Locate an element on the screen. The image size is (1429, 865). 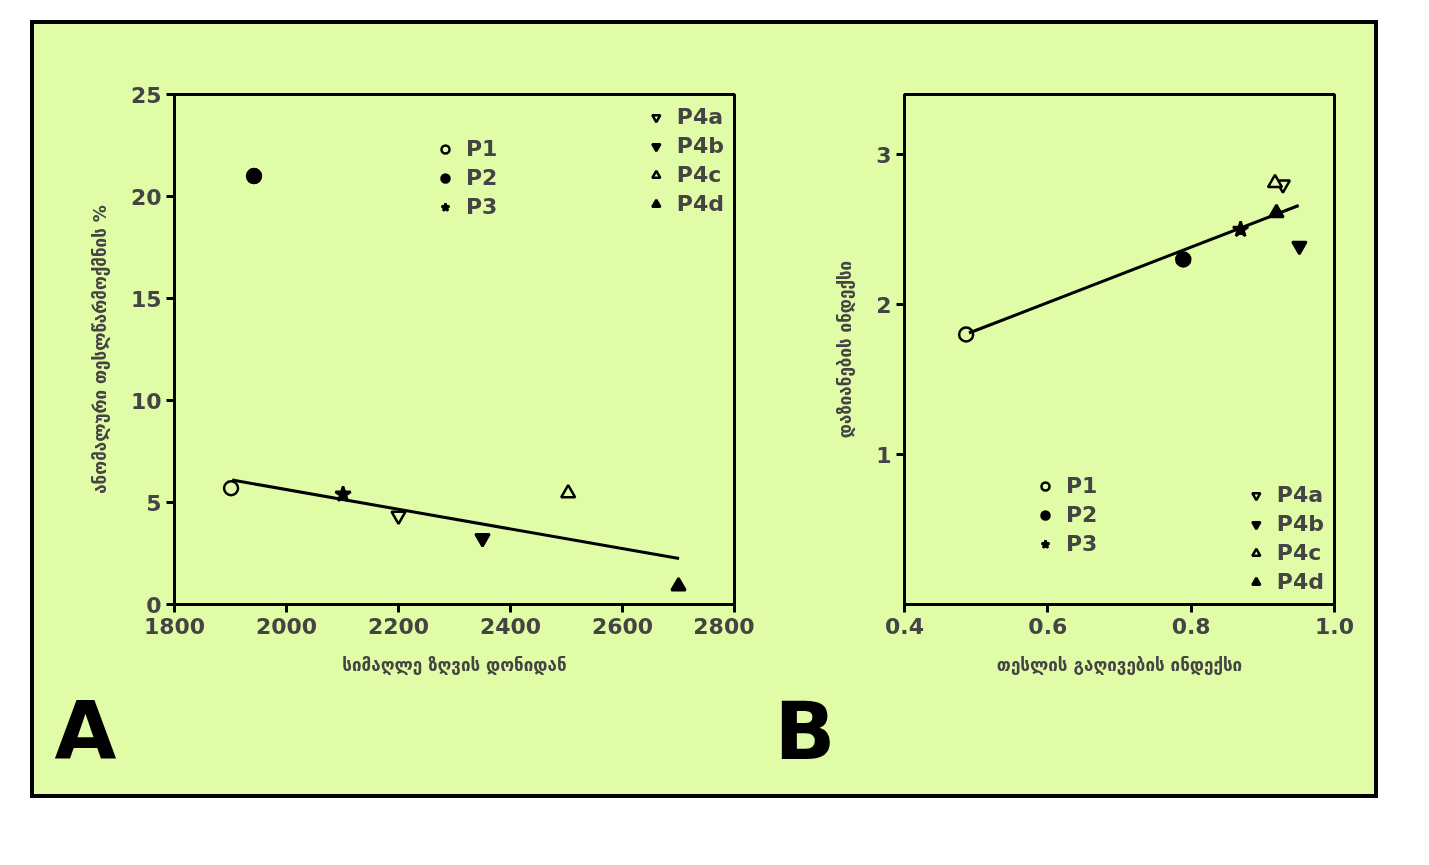
x-tick-label: 2800 is located at coordinates (724, 626).